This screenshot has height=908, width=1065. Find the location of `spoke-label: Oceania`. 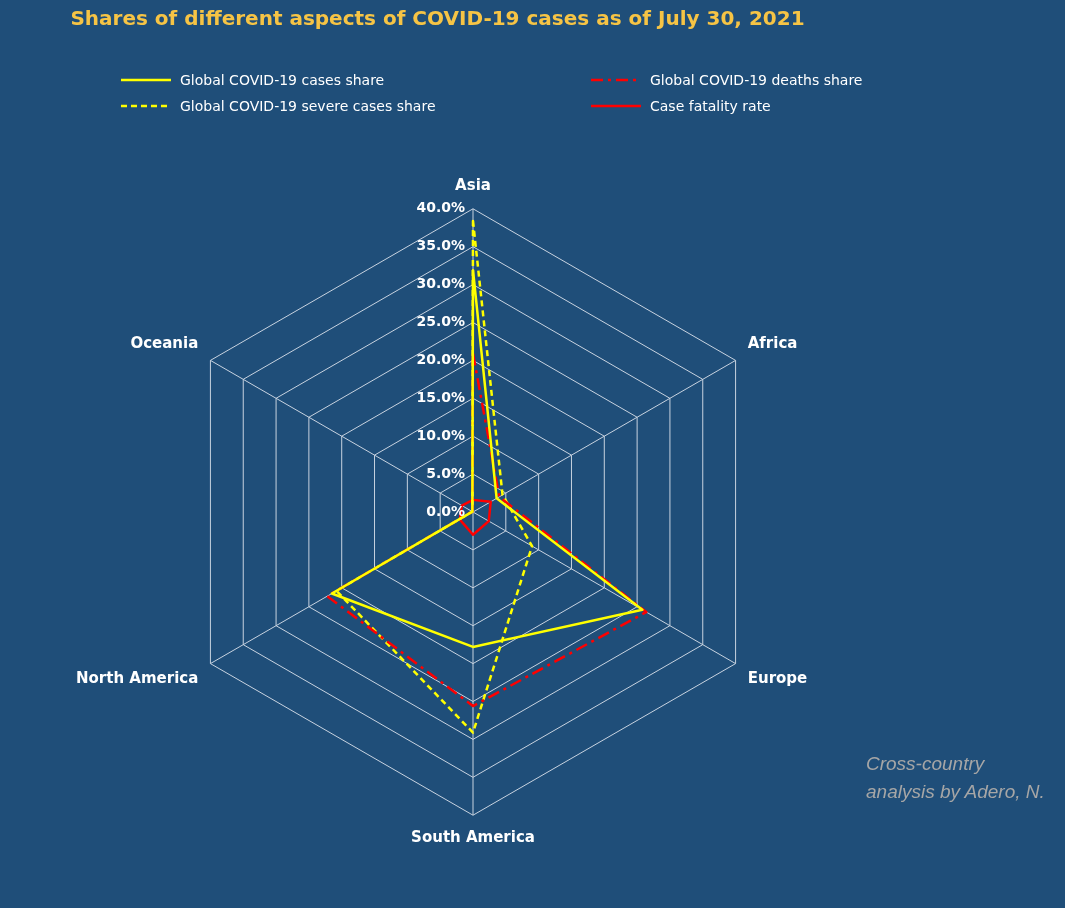

spoke-label: Oceania is located at coordinates (164, 343).